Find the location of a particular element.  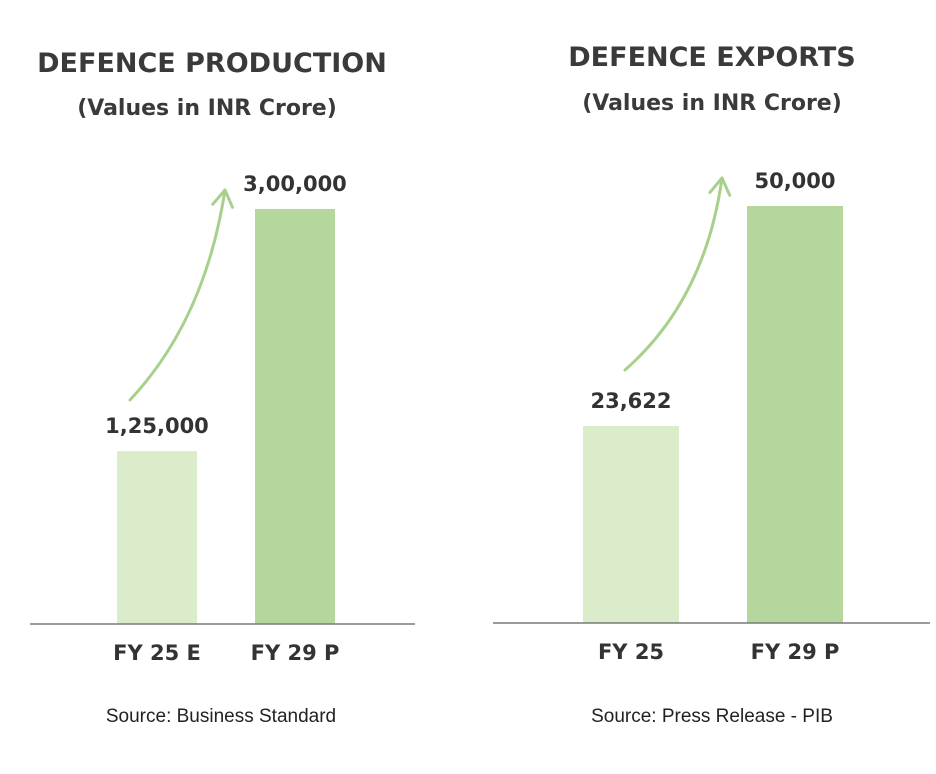

exports-bar-fy25 is located at coordinates (631, 524).